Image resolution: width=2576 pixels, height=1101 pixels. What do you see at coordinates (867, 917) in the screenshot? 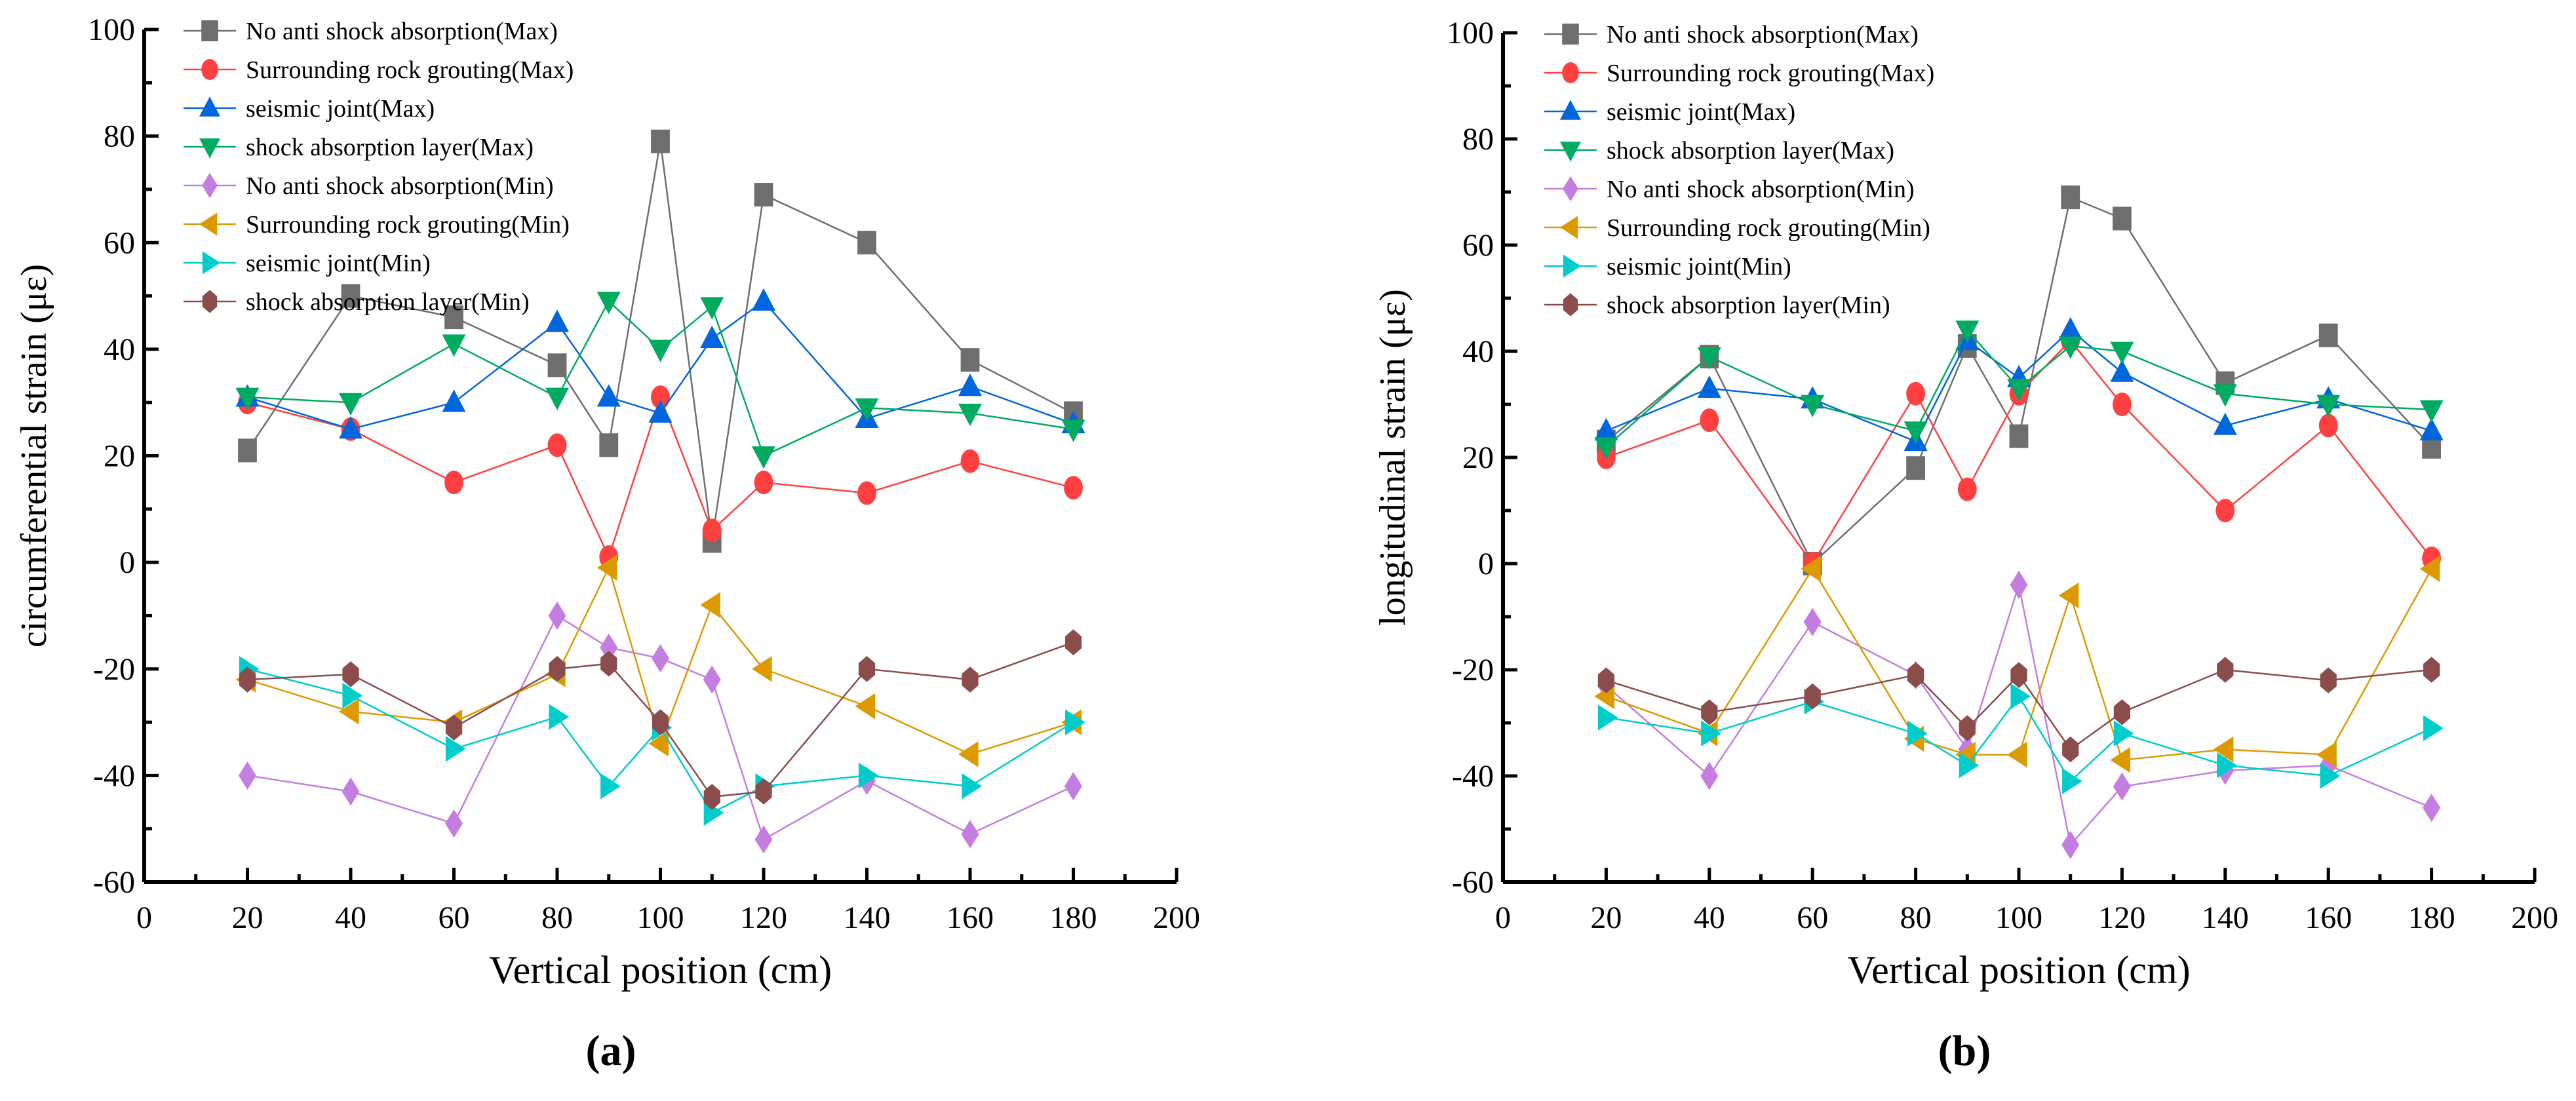
I see `x-tick-label: 140` at bounding box center [867, 917].